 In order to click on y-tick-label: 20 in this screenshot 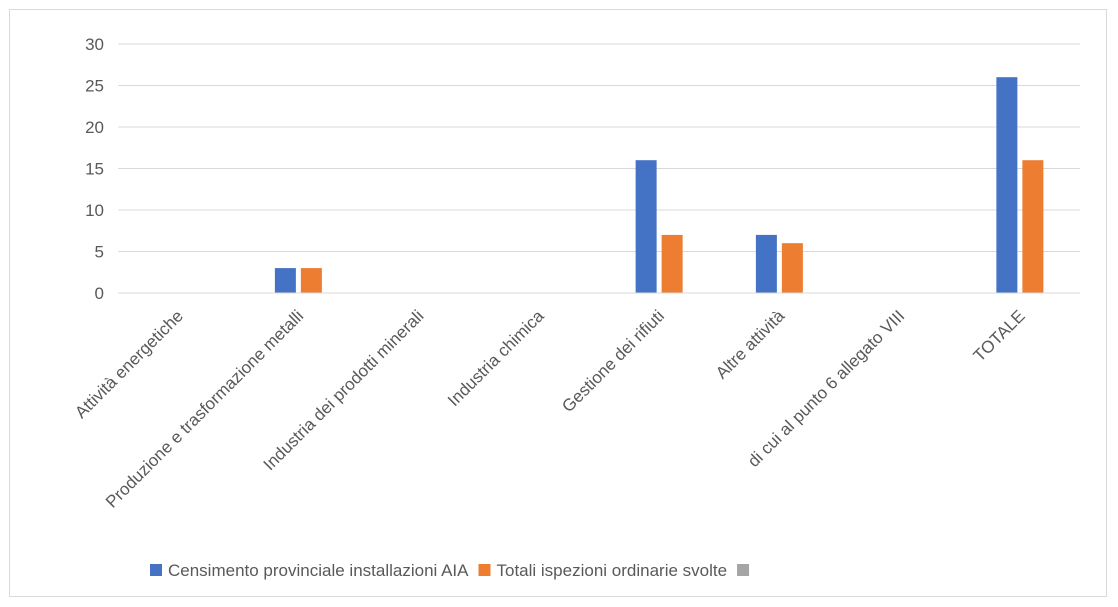, I will do `click(94, 127)`.